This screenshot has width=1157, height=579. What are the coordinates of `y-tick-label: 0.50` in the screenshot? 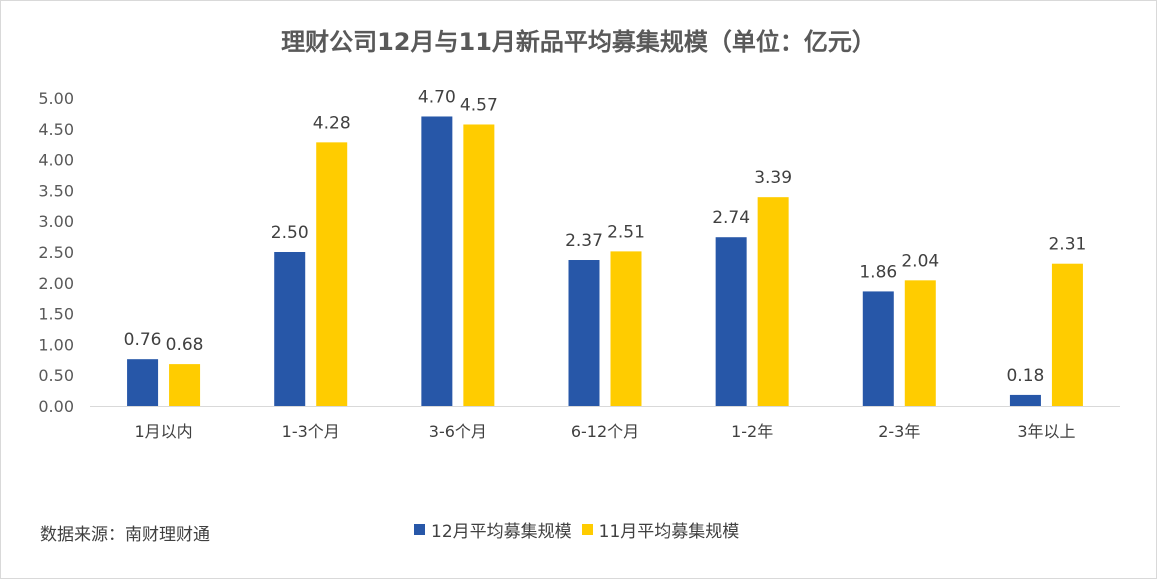 It's located at (56, 375).